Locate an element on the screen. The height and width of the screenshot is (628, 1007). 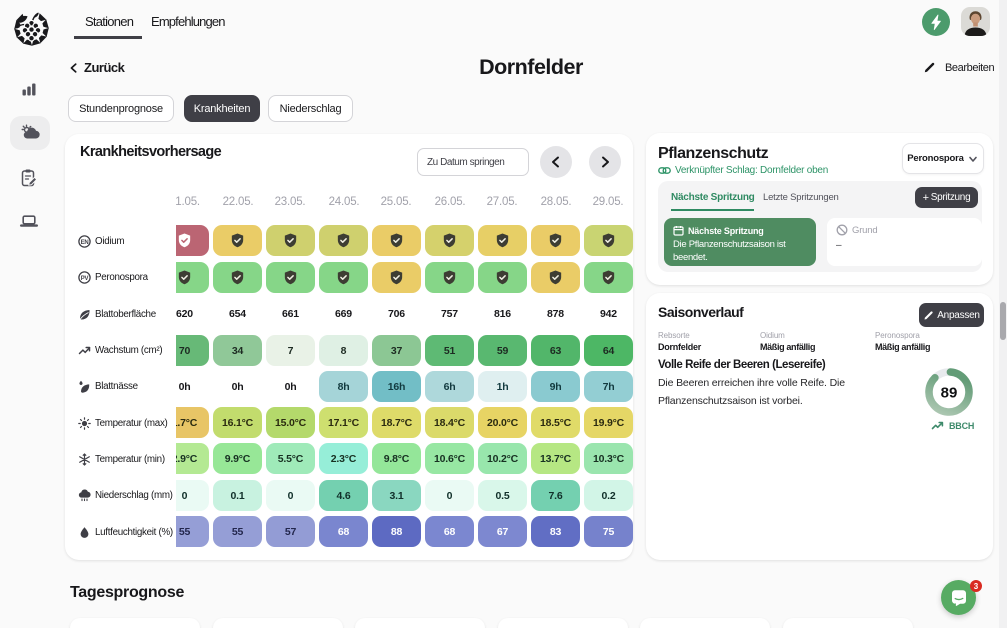
svg-text: PV is located at coordinates (85, 278).